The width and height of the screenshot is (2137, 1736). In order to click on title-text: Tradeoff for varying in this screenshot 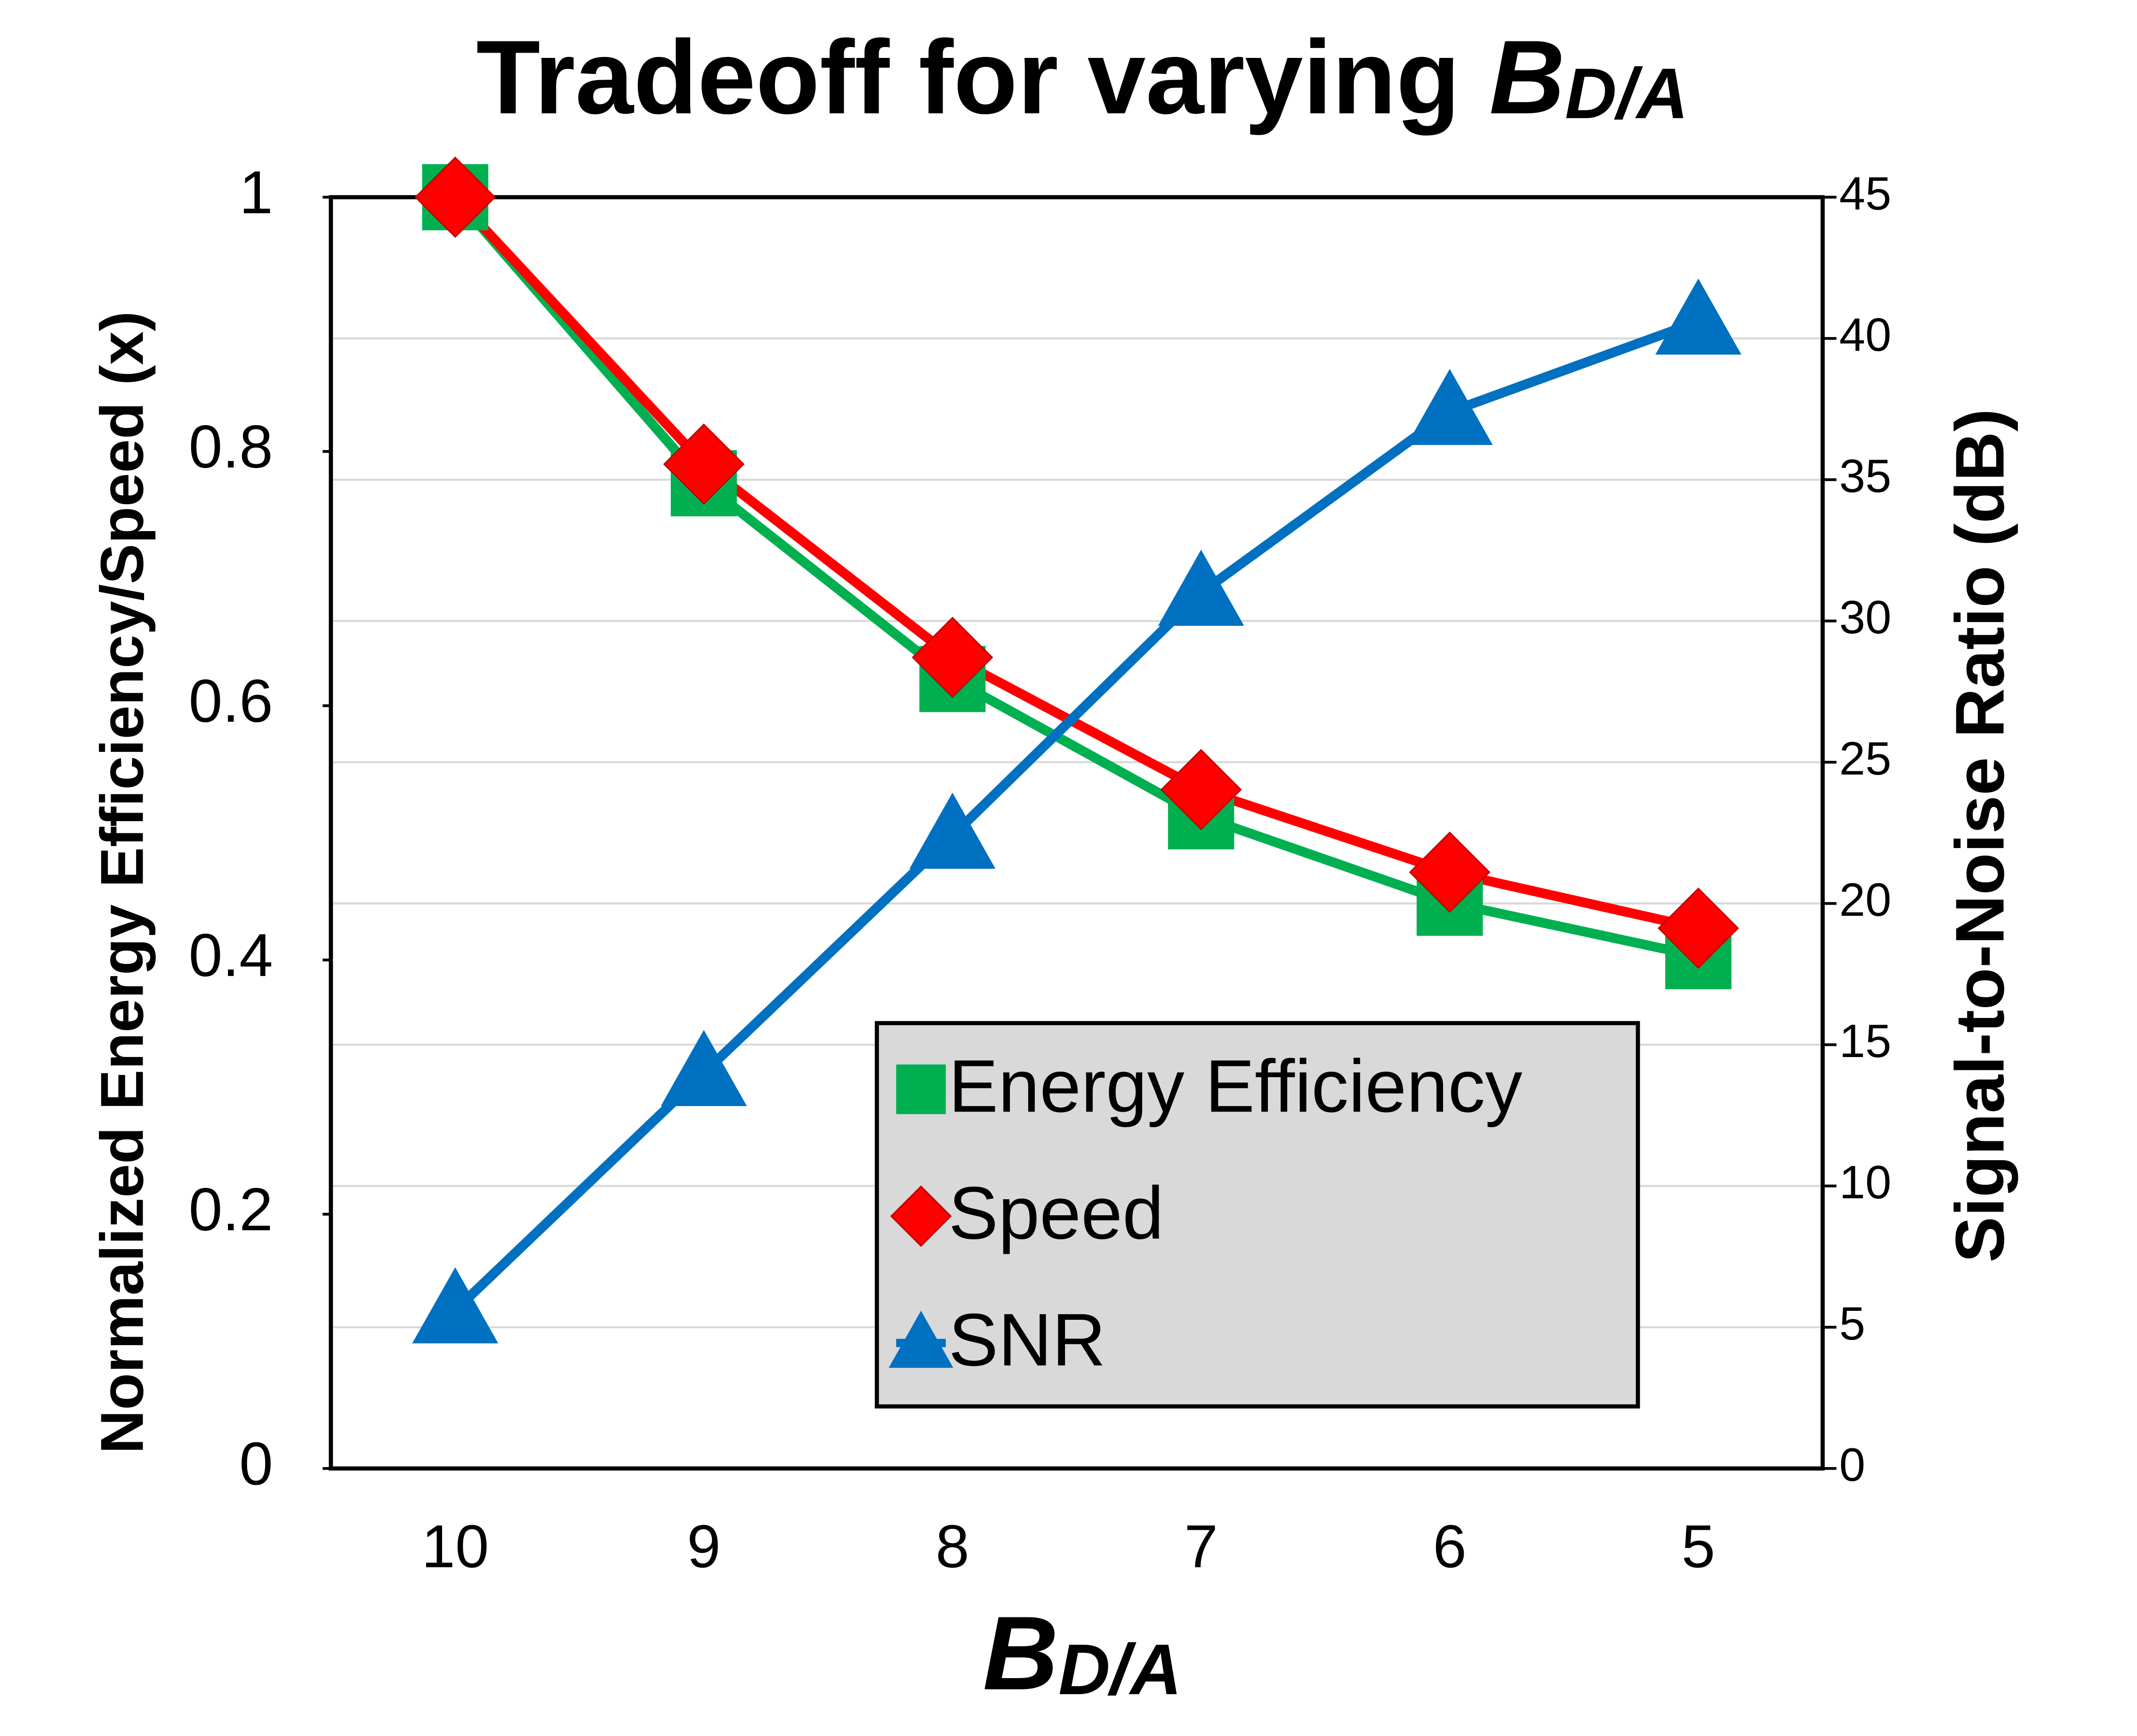, I will do `click(968, 77)`.